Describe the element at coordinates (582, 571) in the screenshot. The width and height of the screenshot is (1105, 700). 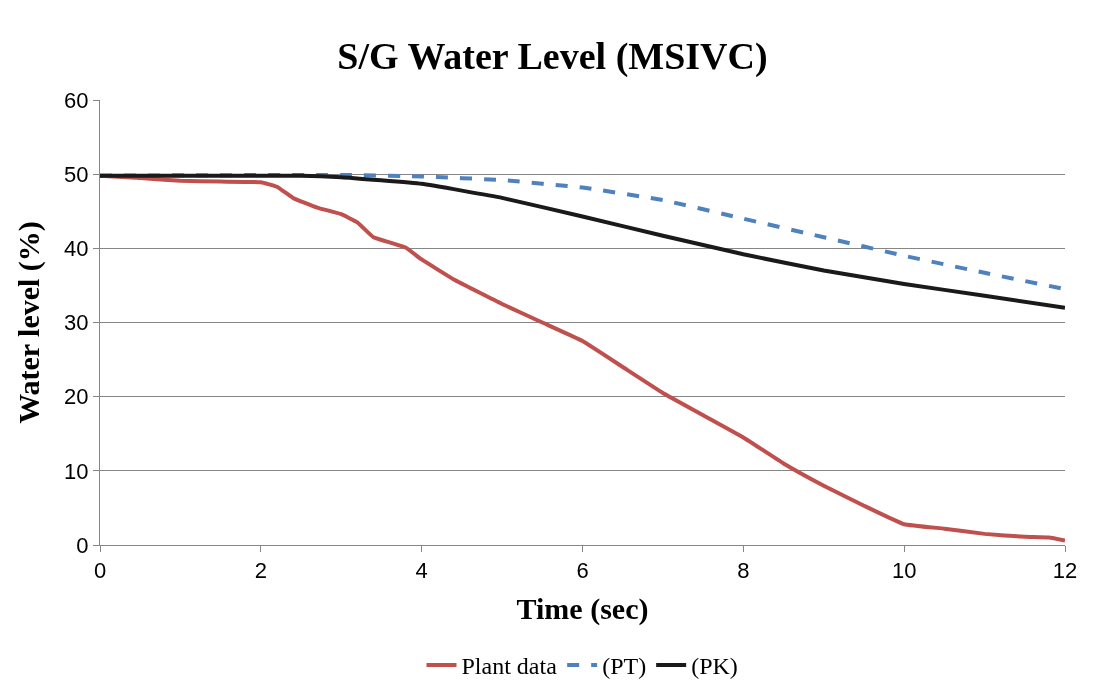
I see `x-tick-label: 6` at that location.